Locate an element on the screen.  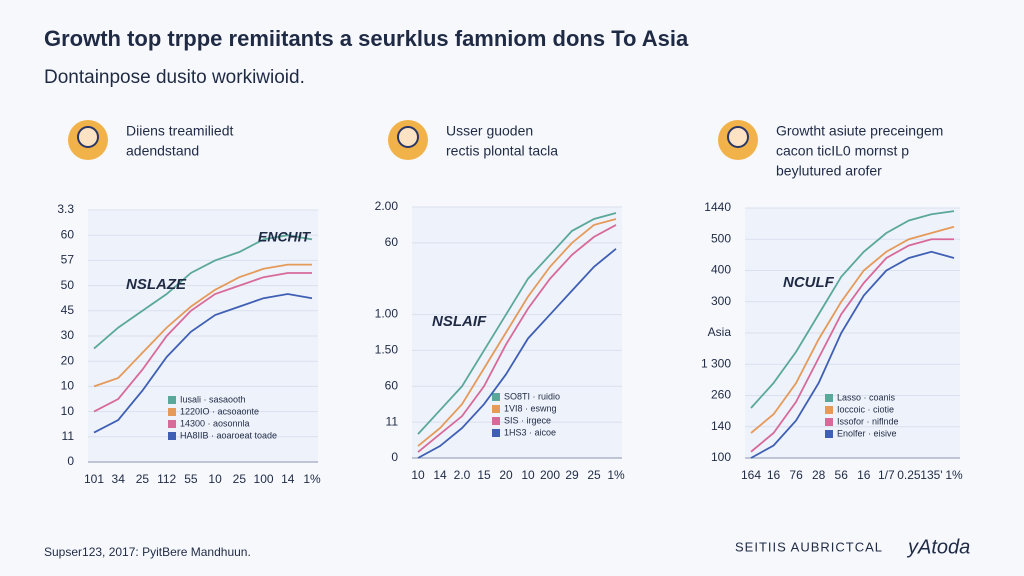
persona-text: Usser guoden is located at coordinates (489, 131).